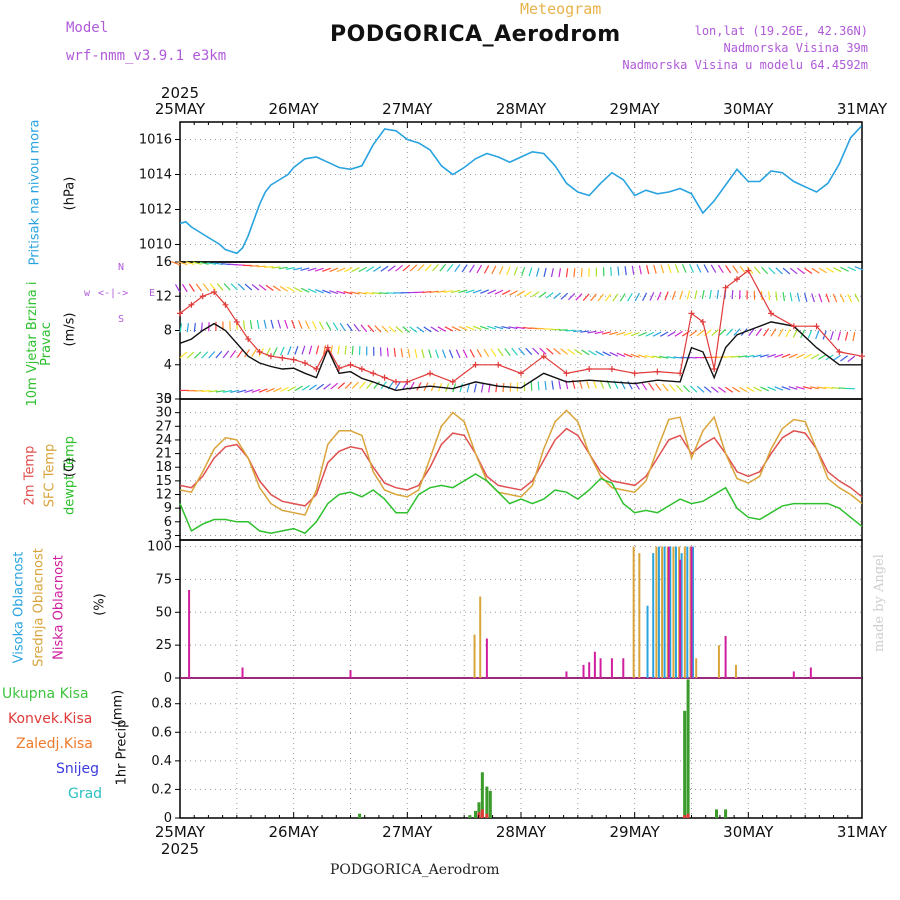 This screenshot has height=900, width=900. I want to click on y-tick-label: 33, so click(163, 399).